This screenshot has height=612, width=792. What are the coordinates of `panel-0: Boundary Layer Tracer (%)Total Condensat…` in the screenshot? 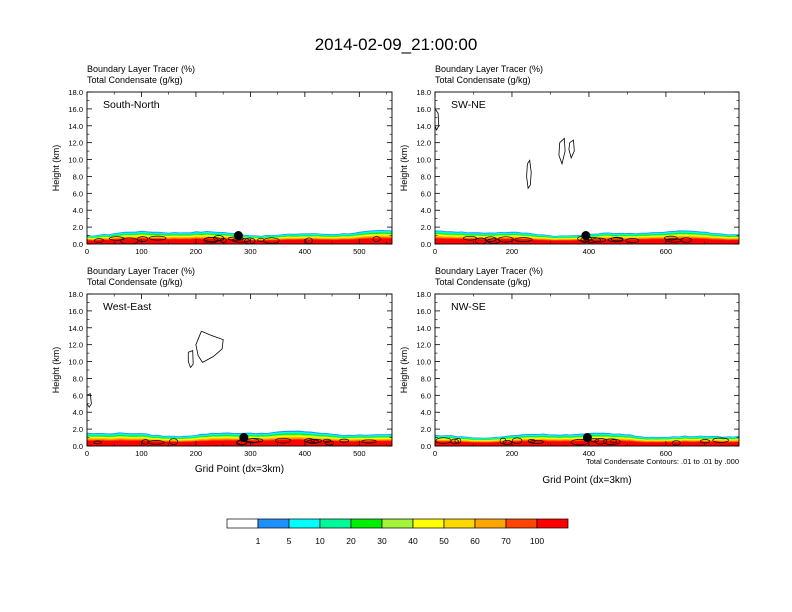 It's located at (222, 160).